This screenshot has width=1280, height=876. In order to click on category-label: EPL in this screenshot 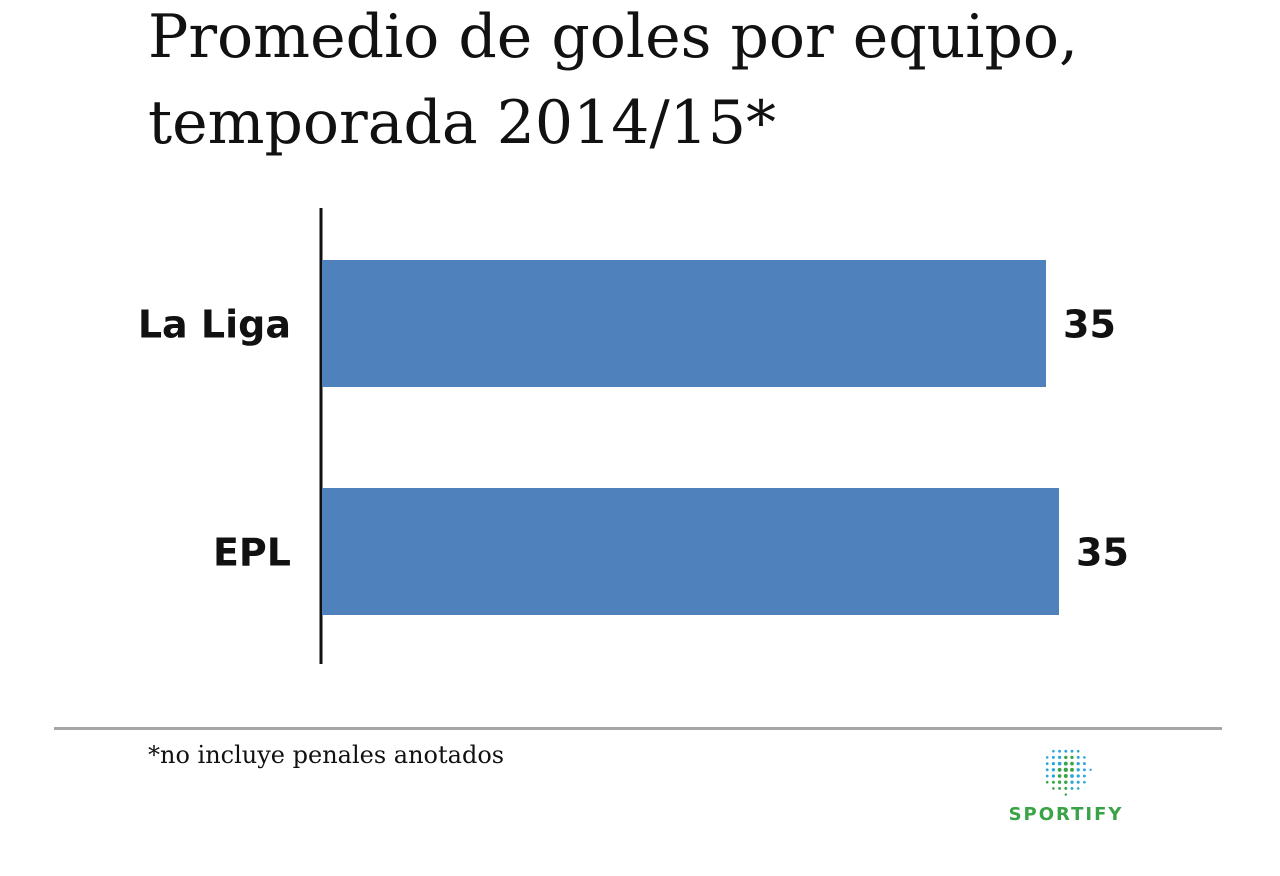, I will do `click(252, 553)`.